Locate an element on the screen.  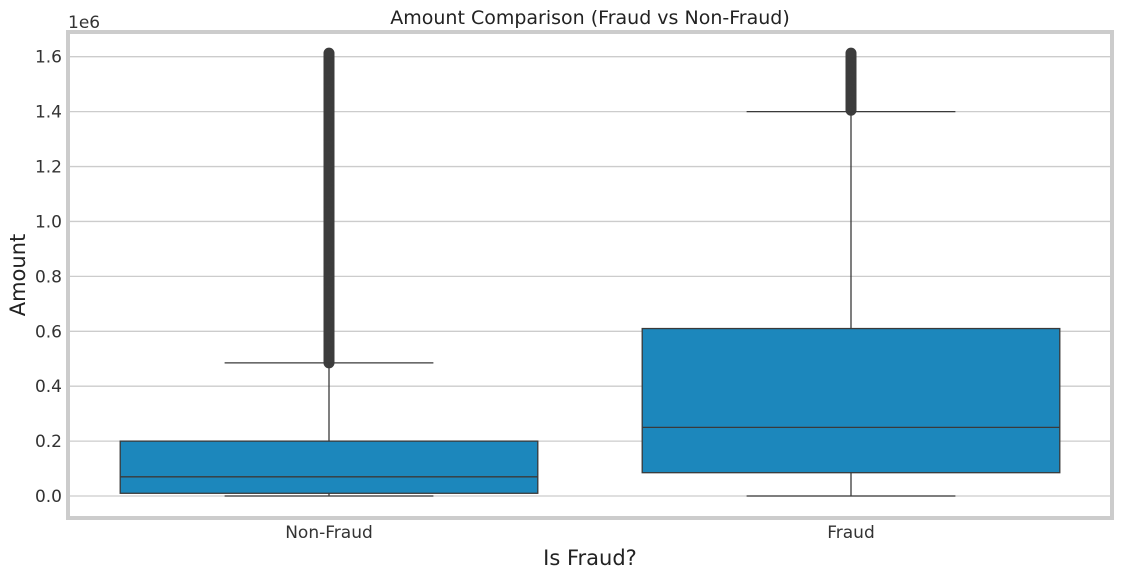
y-tick-label: 0.8 is located at coordinates (48, 277).